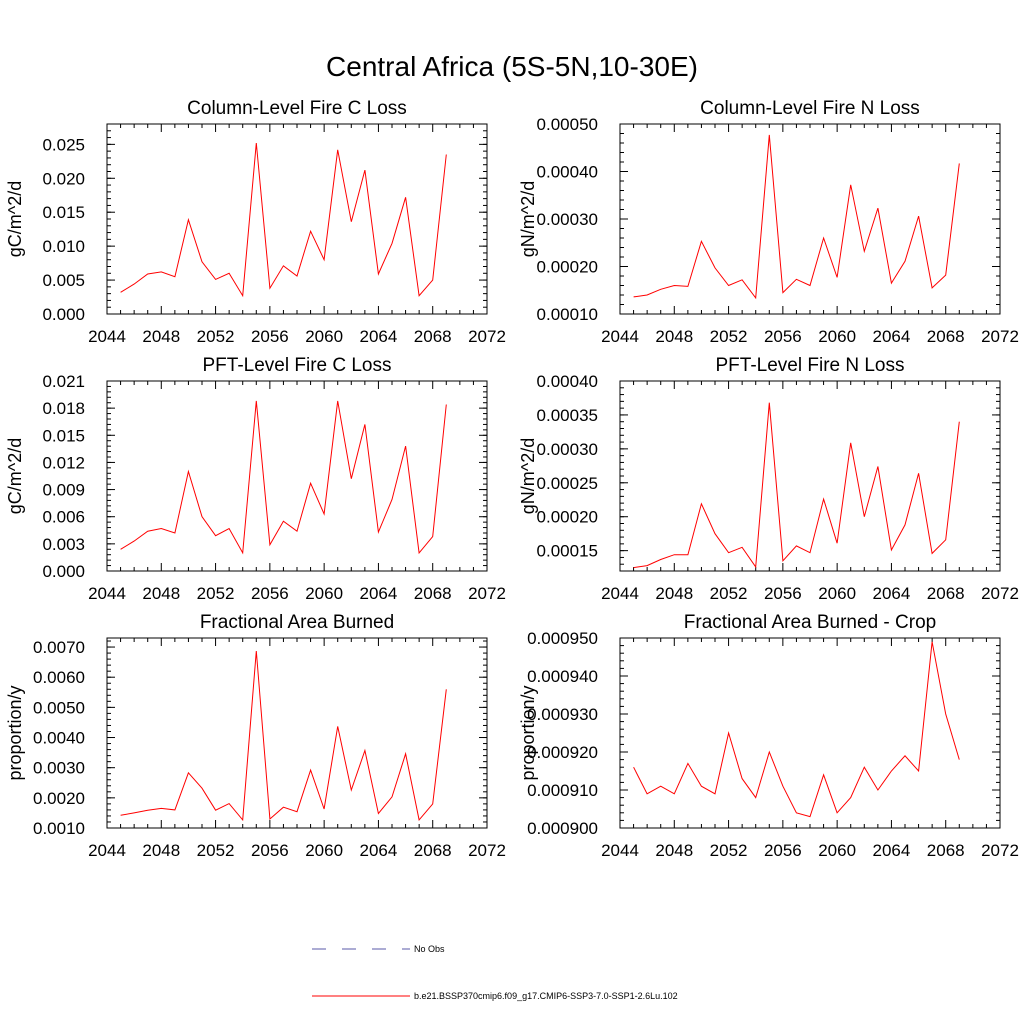 The height and width of the screenshot is (1024, 1024). I want to click on y-tick-label: 0.000930, so click(562, 714).